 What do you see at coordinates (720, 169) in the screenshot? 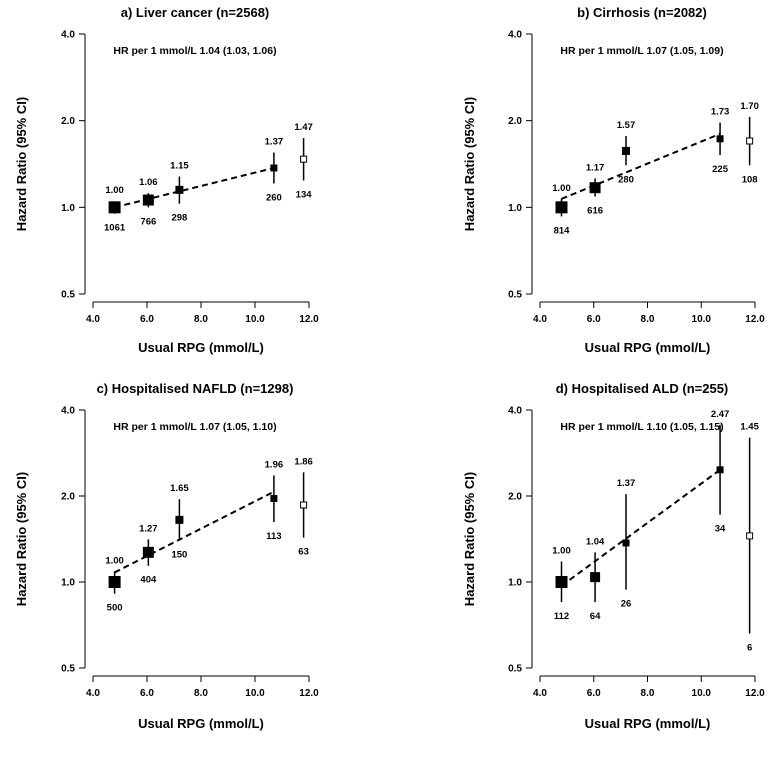
I see `n-label: 225` at bounding box center [720, 169].